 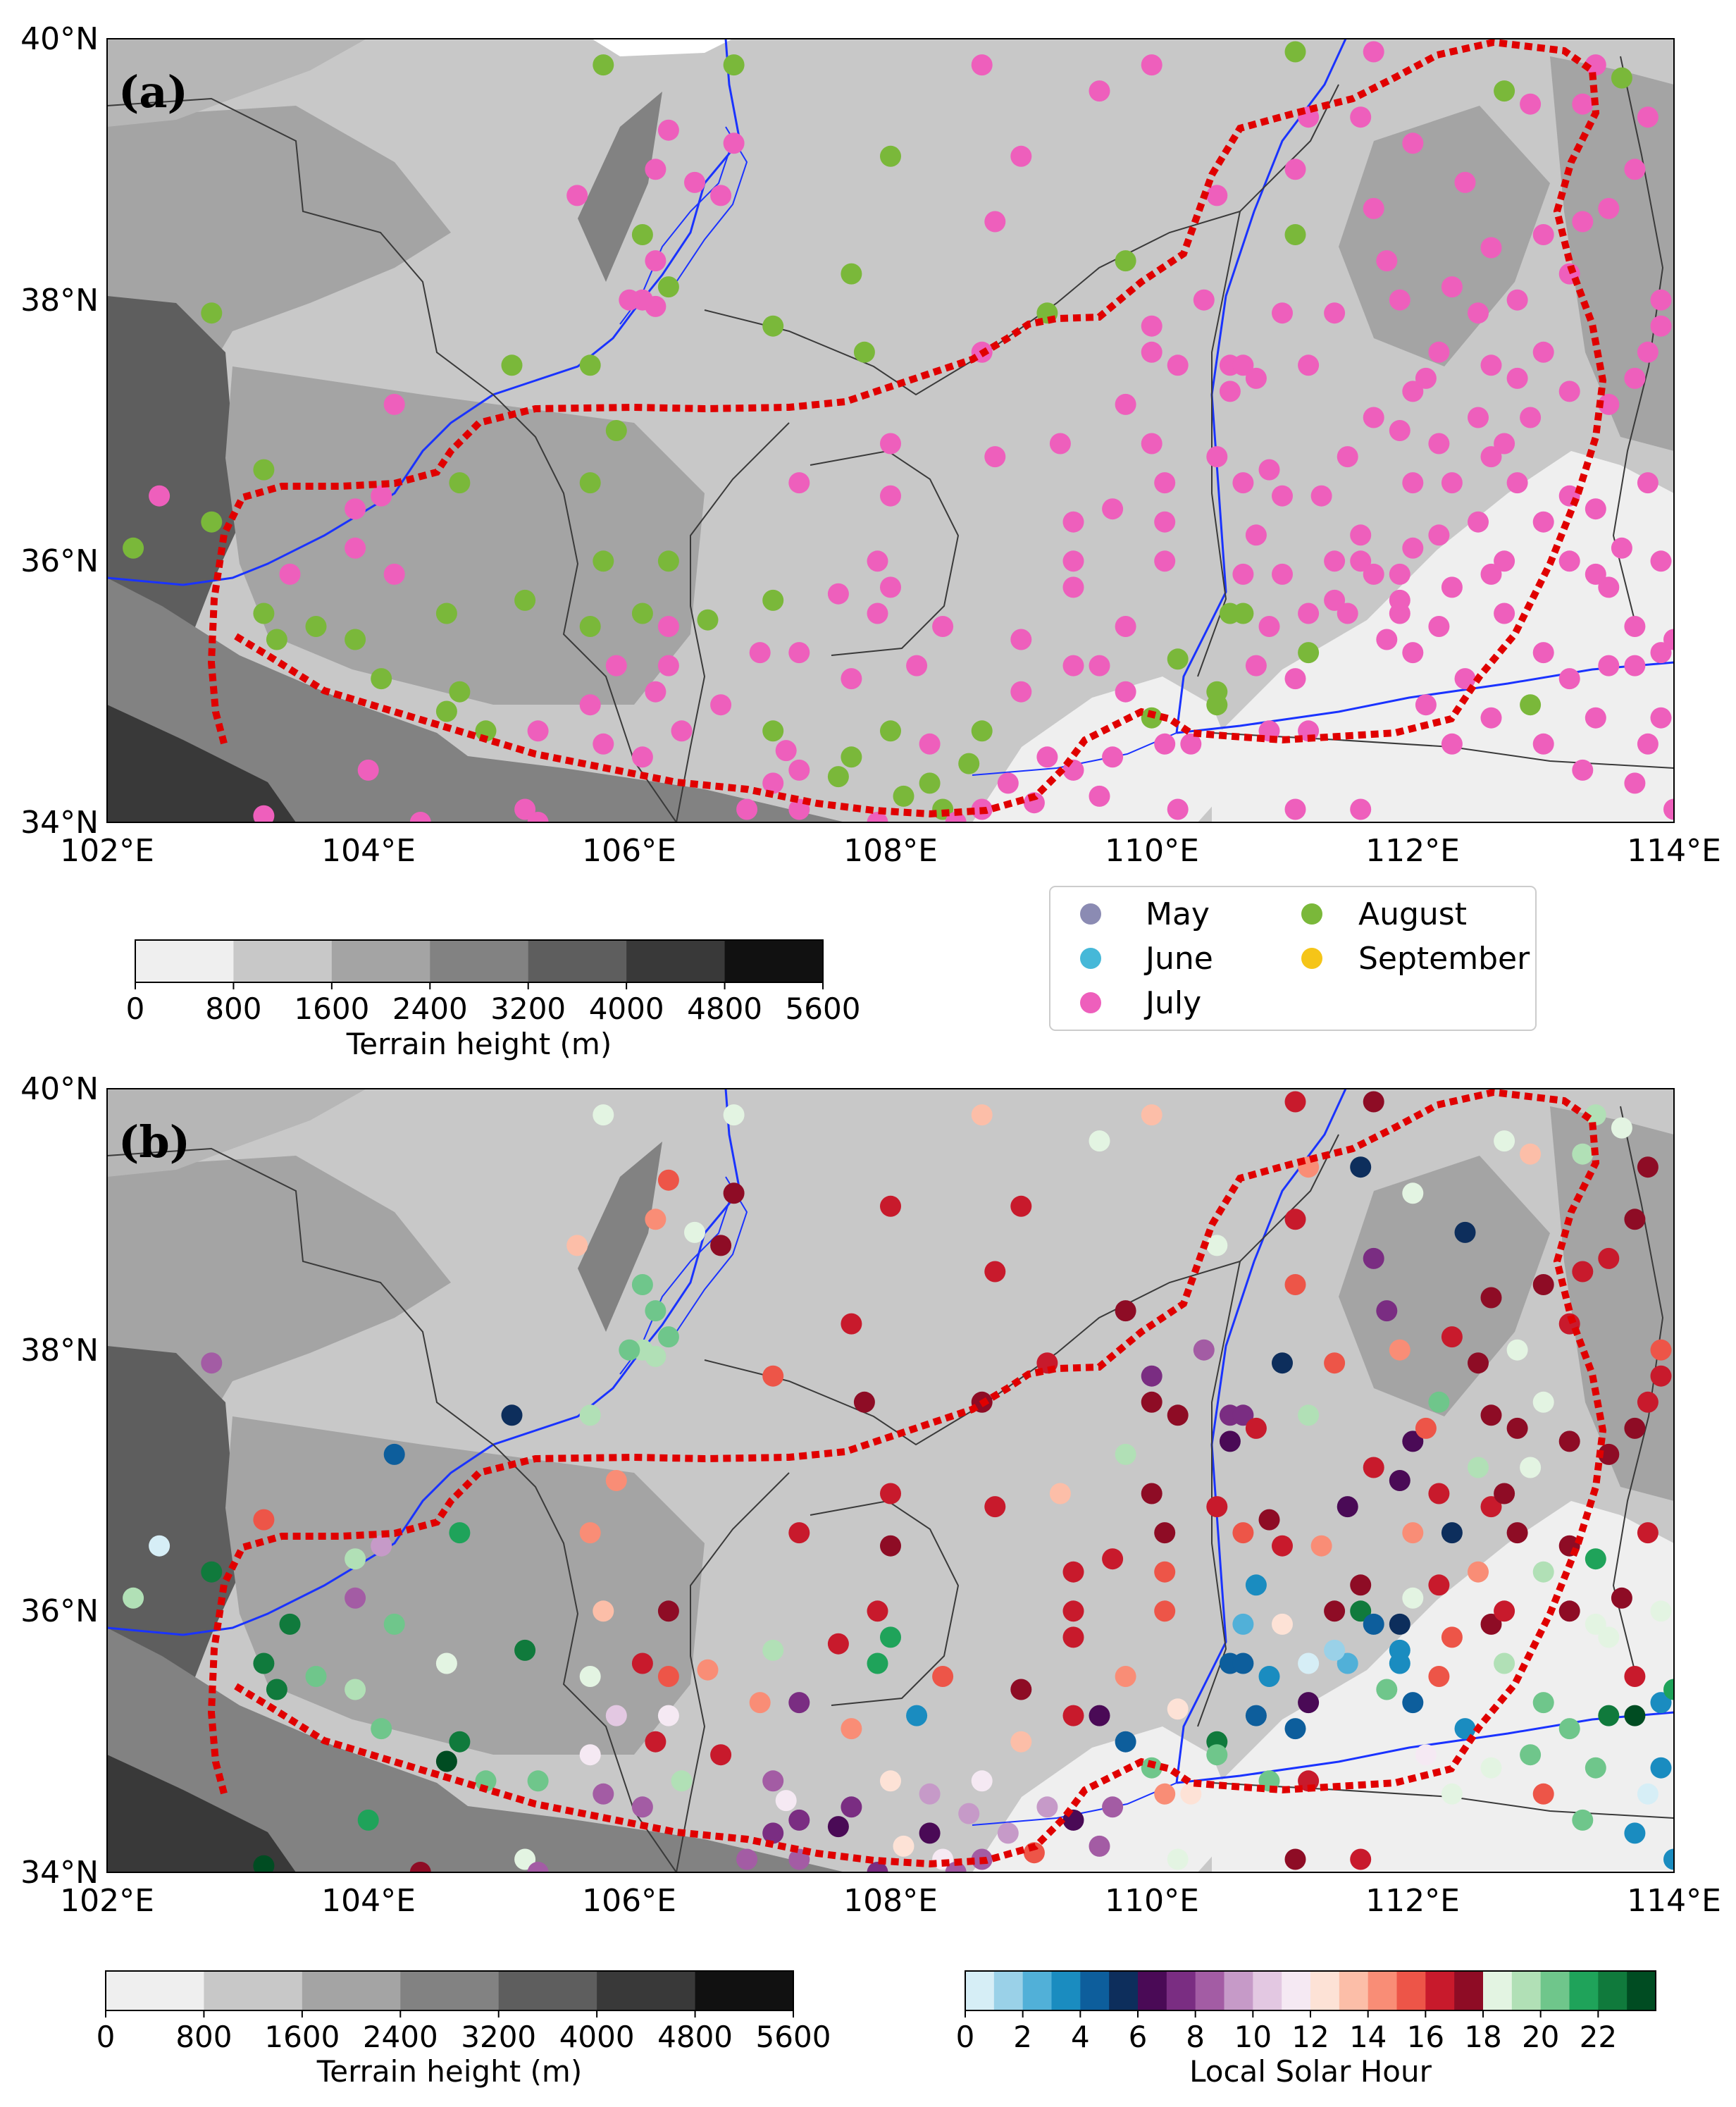 I want to click on colorbar-tick-label: 10, so click(x=1253, y=2037).